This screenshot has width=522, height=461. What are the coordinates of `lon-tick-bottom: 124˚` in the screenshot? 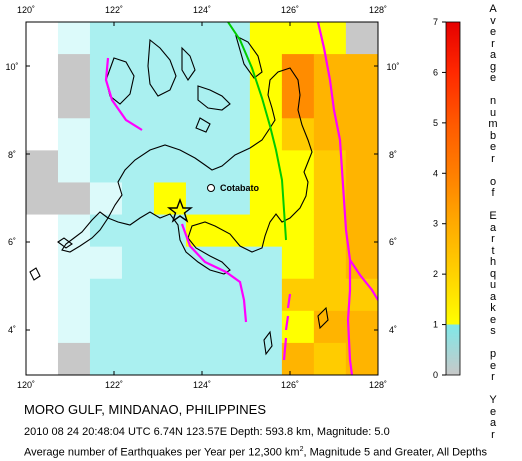 It's located at (202, 385).